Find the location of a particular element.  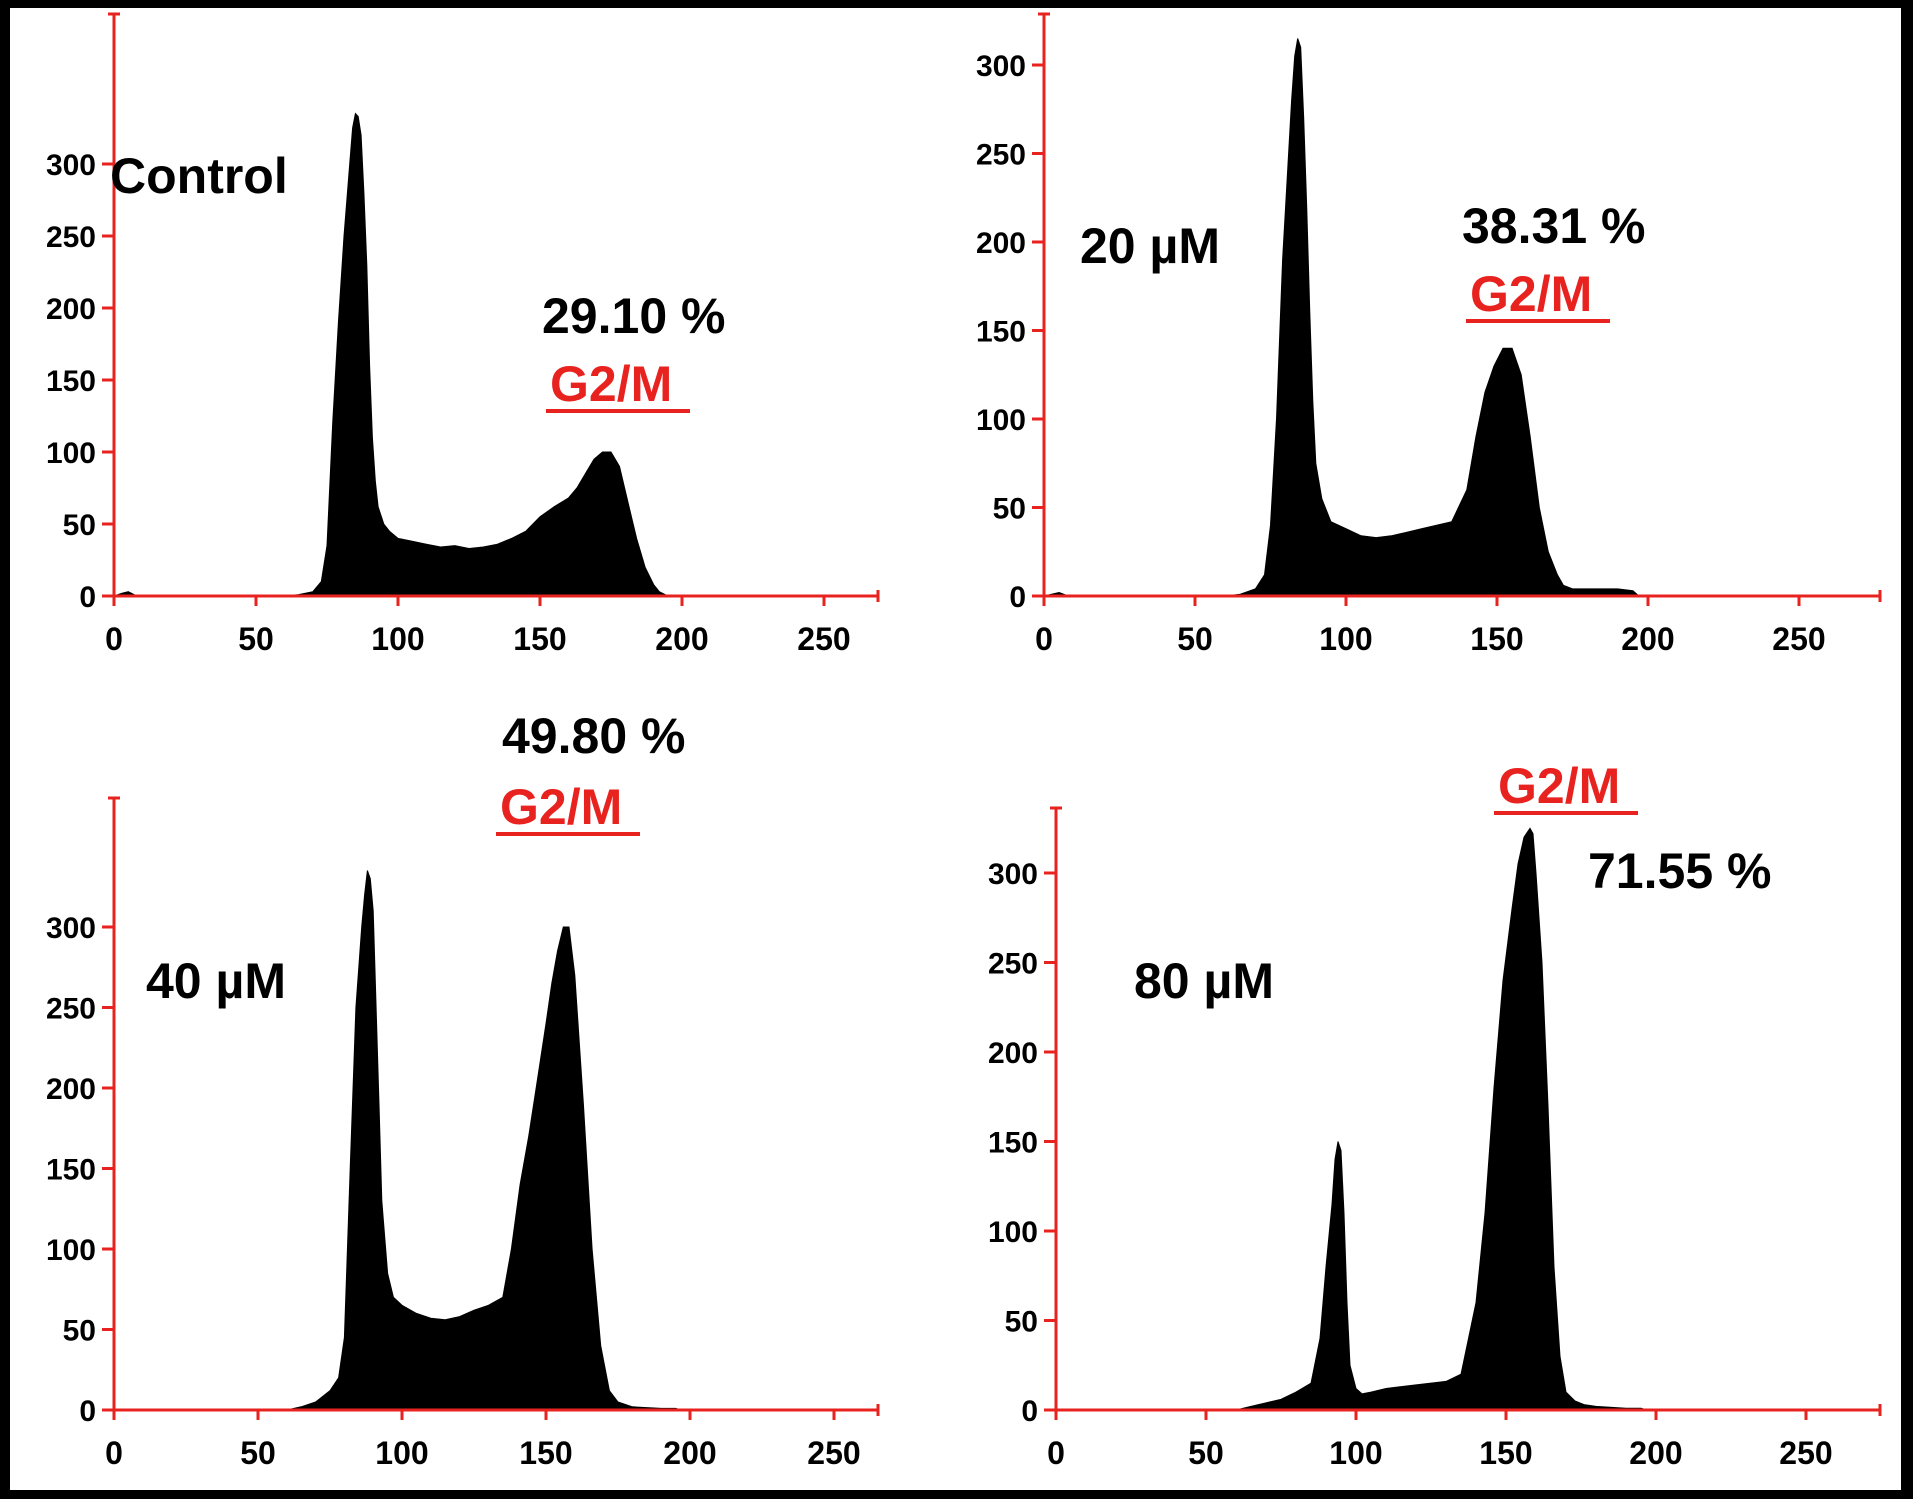

panel-title-20uM: 20 µM is located at coordinates (1150, 246).